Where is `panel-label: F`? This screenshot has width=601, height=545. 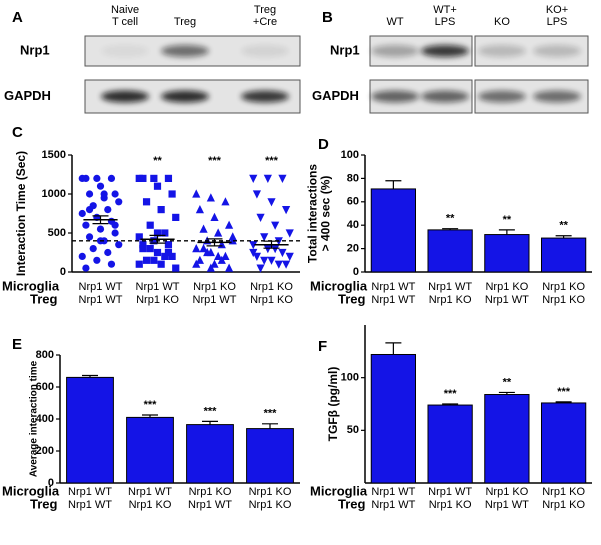 panel-label: F is located at coordinates (322, 346).